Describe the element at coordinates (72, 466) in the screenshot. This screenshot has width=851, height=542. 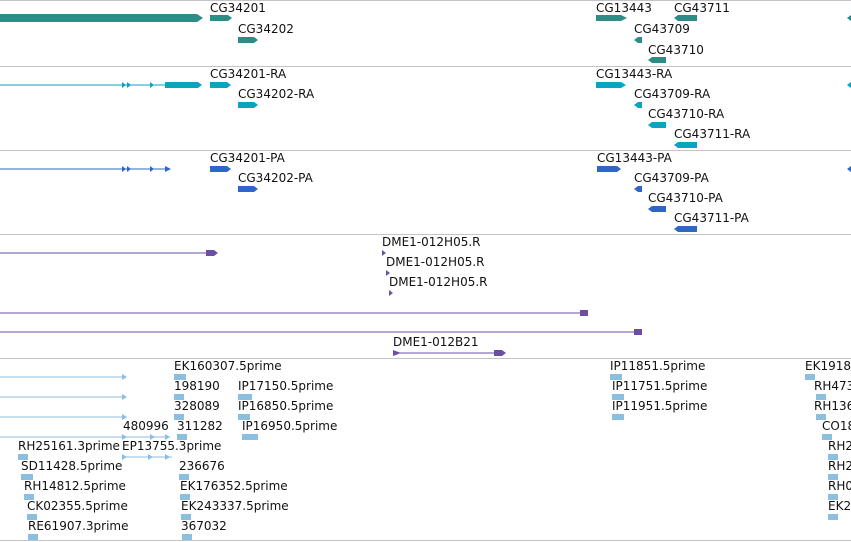
I see `est-label: SD11428.5prime` at that location.